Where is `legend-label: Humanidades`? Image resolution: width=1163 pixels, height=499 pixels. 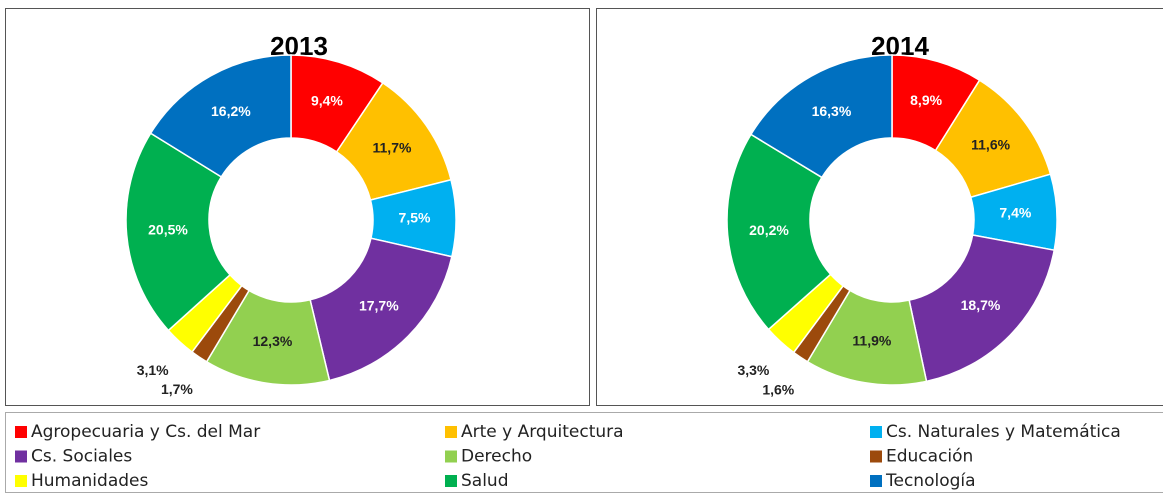 legend-label: Humanidades is located at coordinates (89, 481).